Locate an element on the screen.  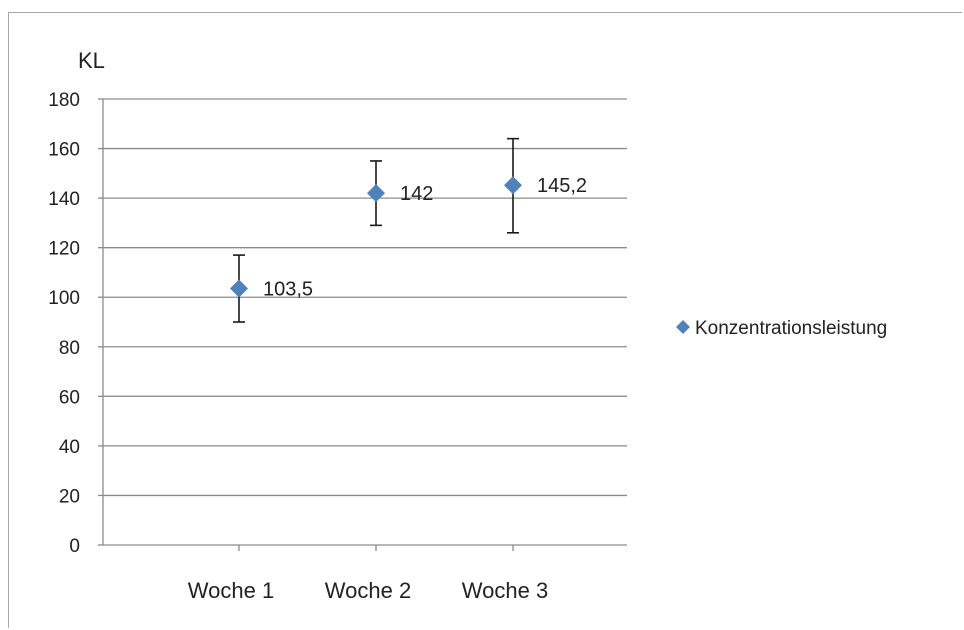
legend-marker is located at coordinates (683, 327).